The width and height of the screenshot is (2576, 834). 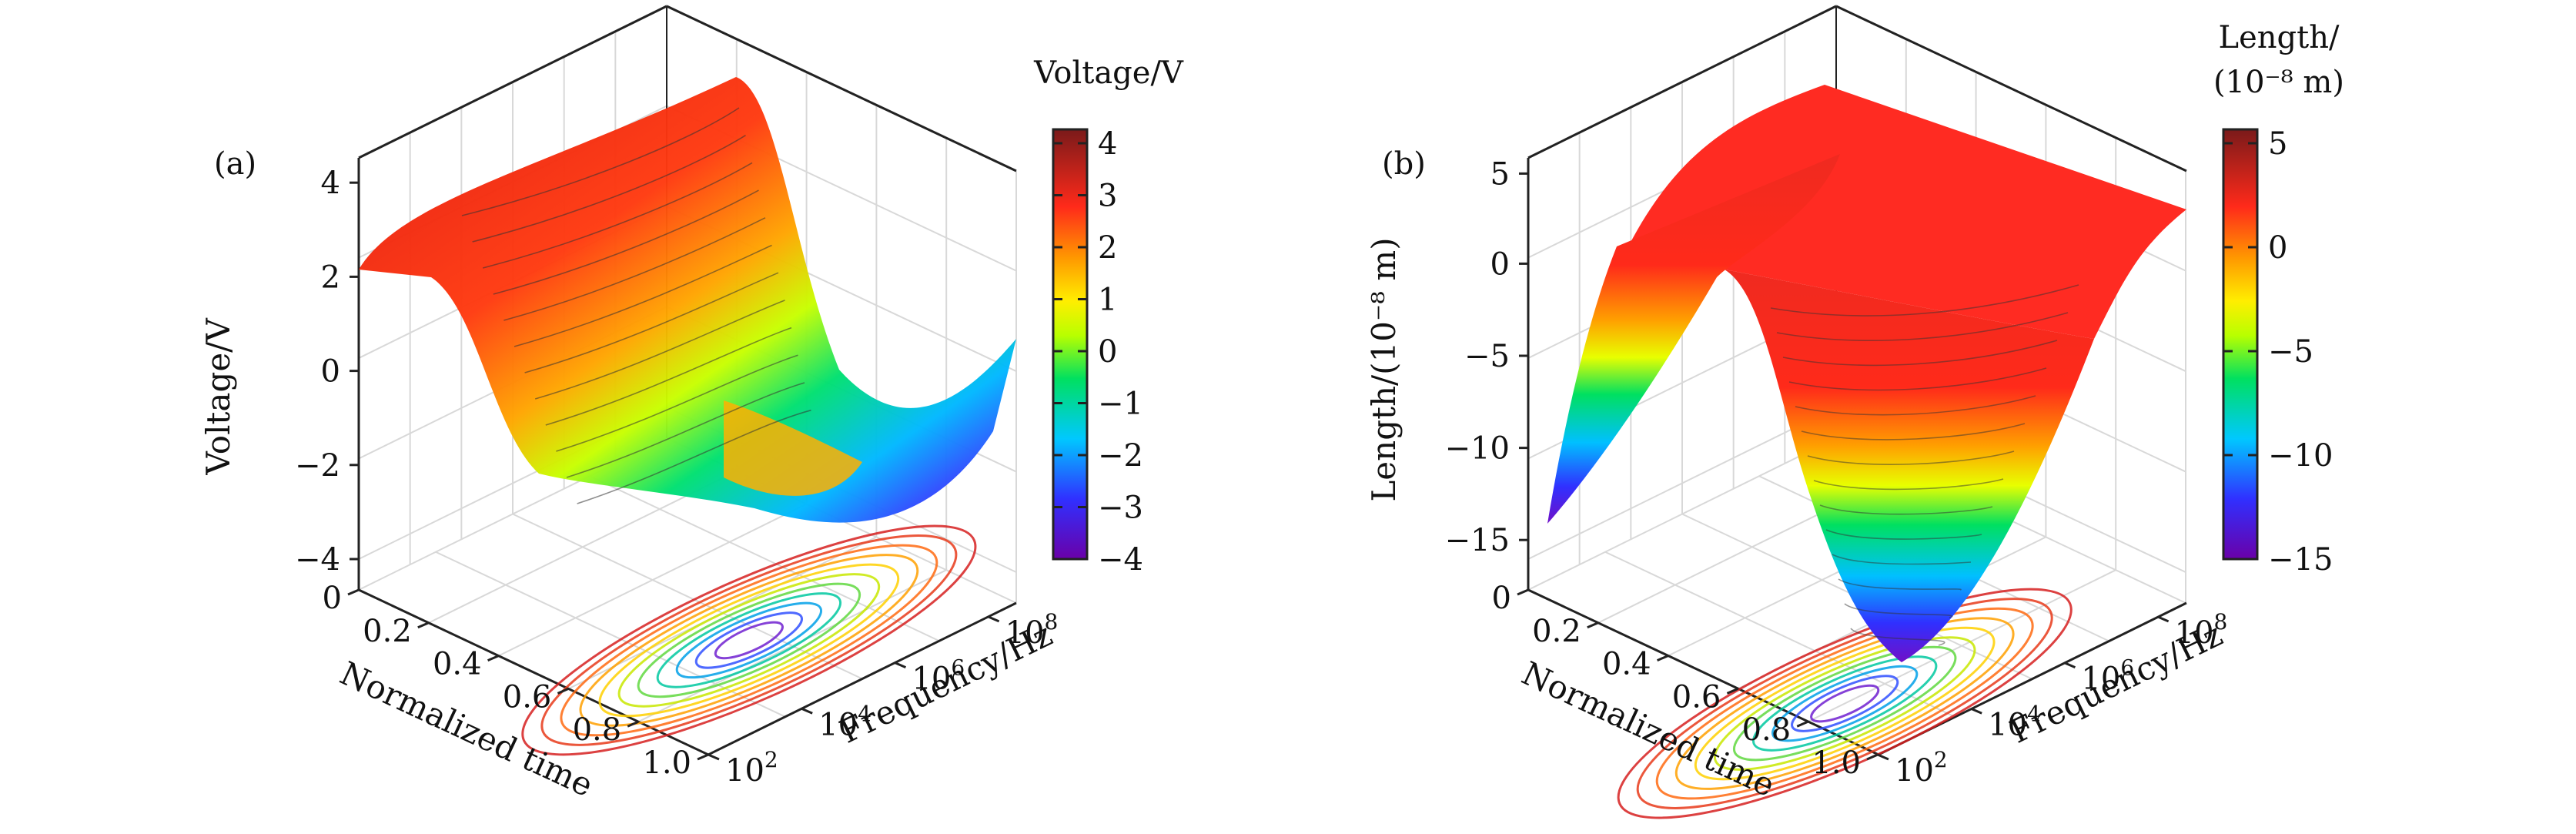 I want to click on panel-b-colorbar-label-line1: Length/, so click(x=2280, y=37).